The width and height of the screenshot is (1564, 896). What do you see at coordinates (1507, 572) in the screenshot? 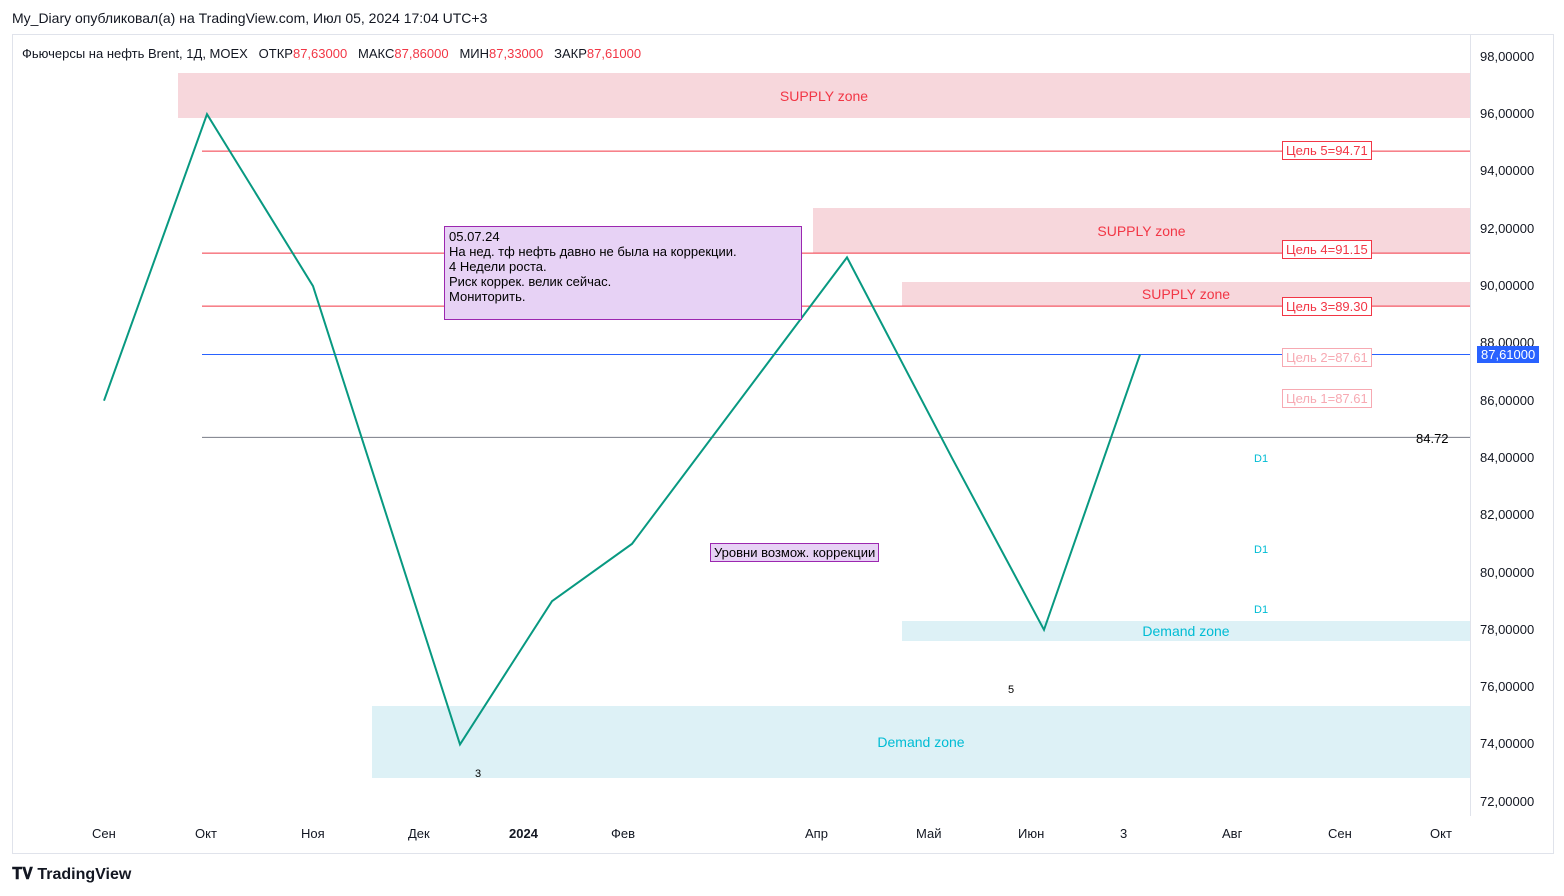
I see `y-tick-label: 80,00000` at bounding box center [1507, 572].